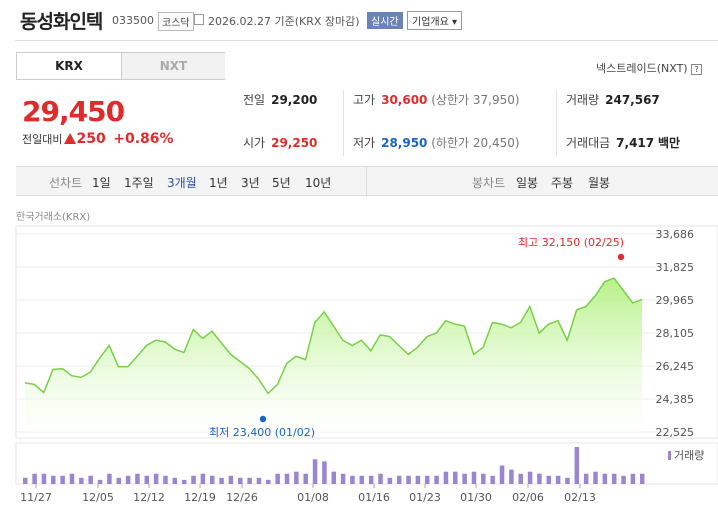  I want to click on x-tick-label: 12/26, so click(242, 497).